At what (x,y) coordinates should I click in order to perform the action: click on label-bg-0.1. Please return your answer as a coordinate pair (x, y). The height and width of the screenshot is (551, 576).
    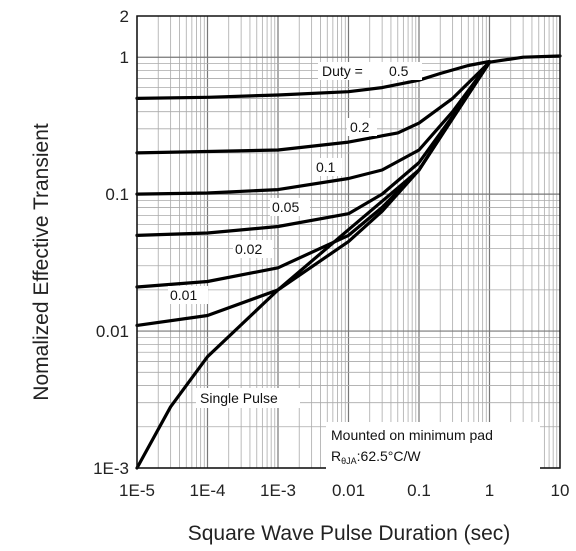
    Looking at the image, I should click on (328, 167).